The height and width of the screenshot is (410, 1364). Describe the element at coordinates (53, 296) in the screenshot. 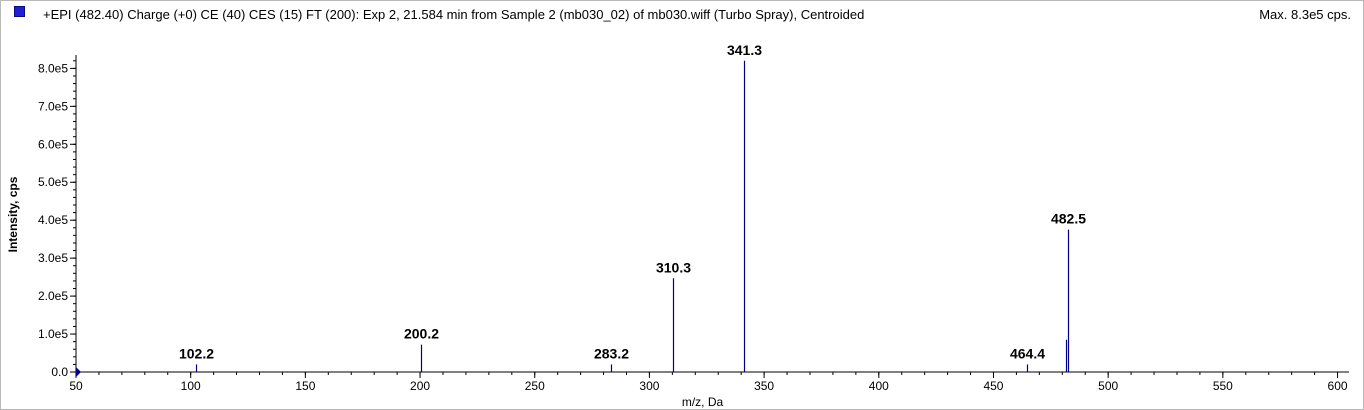

I see `y-tick-label: 2.0e5` at that location.